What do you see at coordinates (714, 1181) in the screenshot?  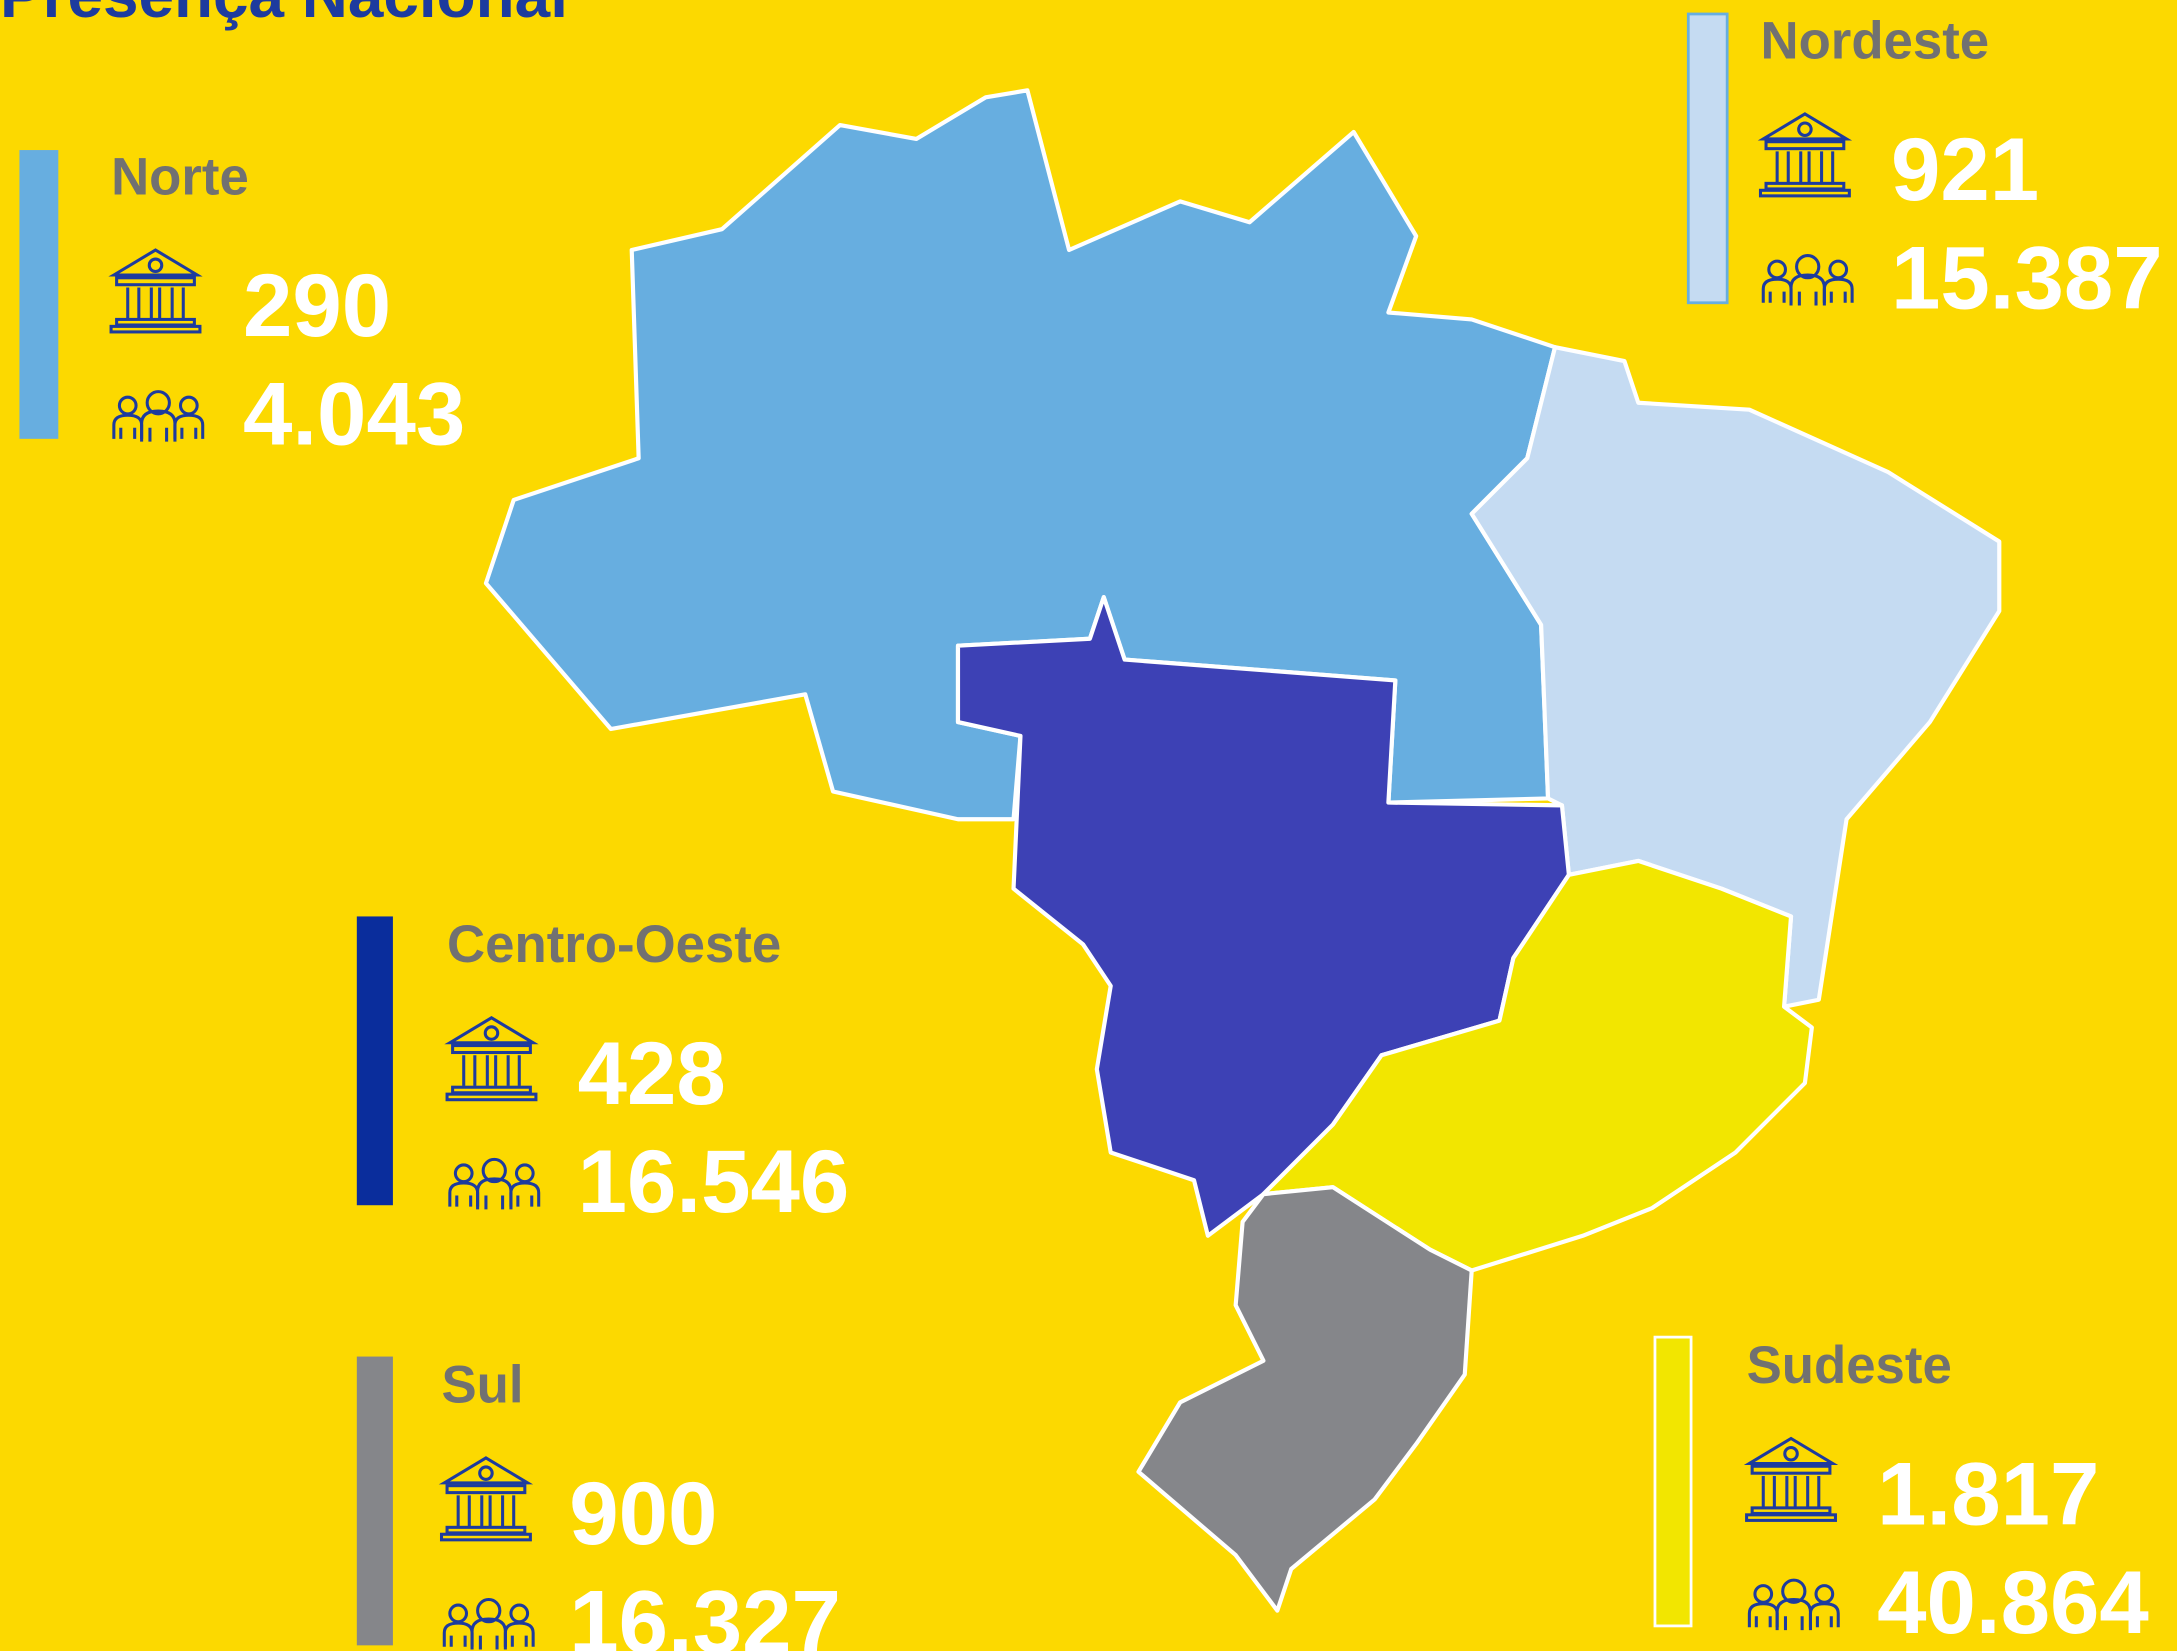 I see `employees-count: 16.546` at bounding box center [714, 1181].